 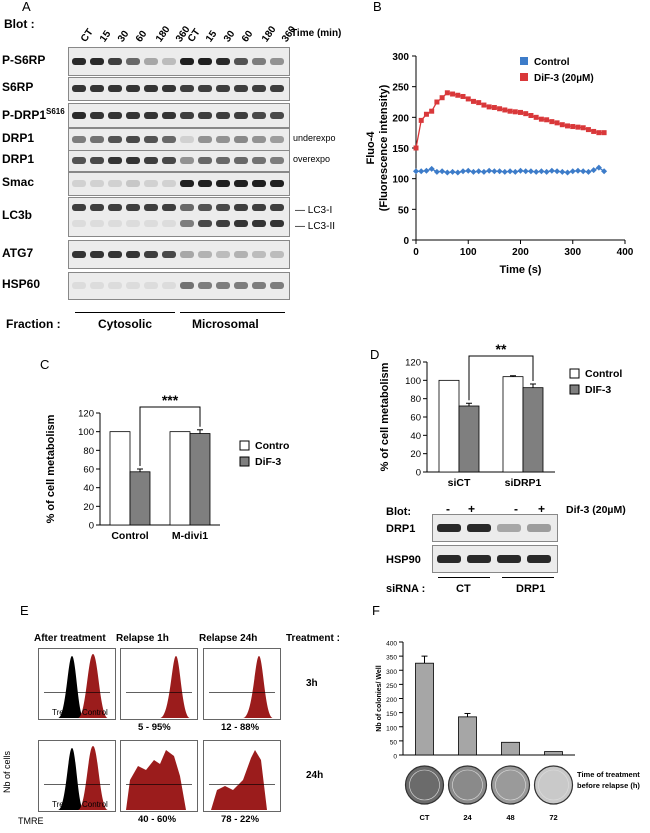 What do you see at coordinates (415, 454) in the screenshot?
I see `y-tick-label: 20` at bounding box center [415, 454].